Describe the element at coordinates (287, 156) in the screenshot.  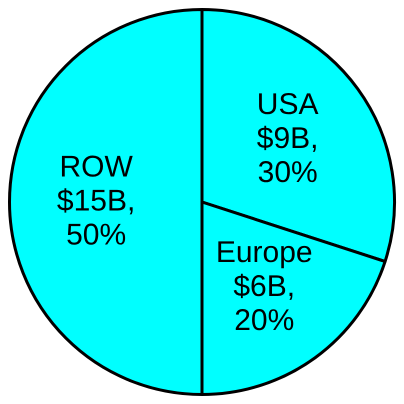
I see `data-label: $9B, 30%` at that location.